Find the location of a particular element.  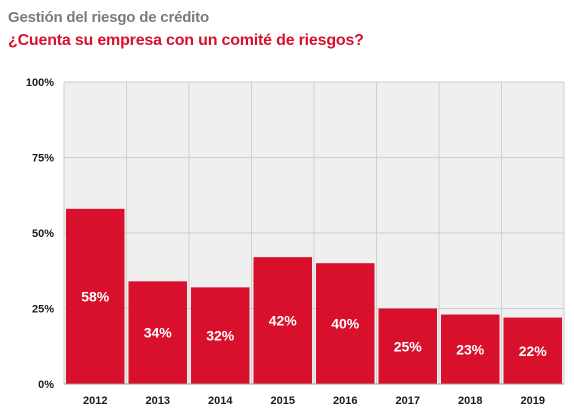

data-label-2019: 22% is located at coordinates (533, 351).